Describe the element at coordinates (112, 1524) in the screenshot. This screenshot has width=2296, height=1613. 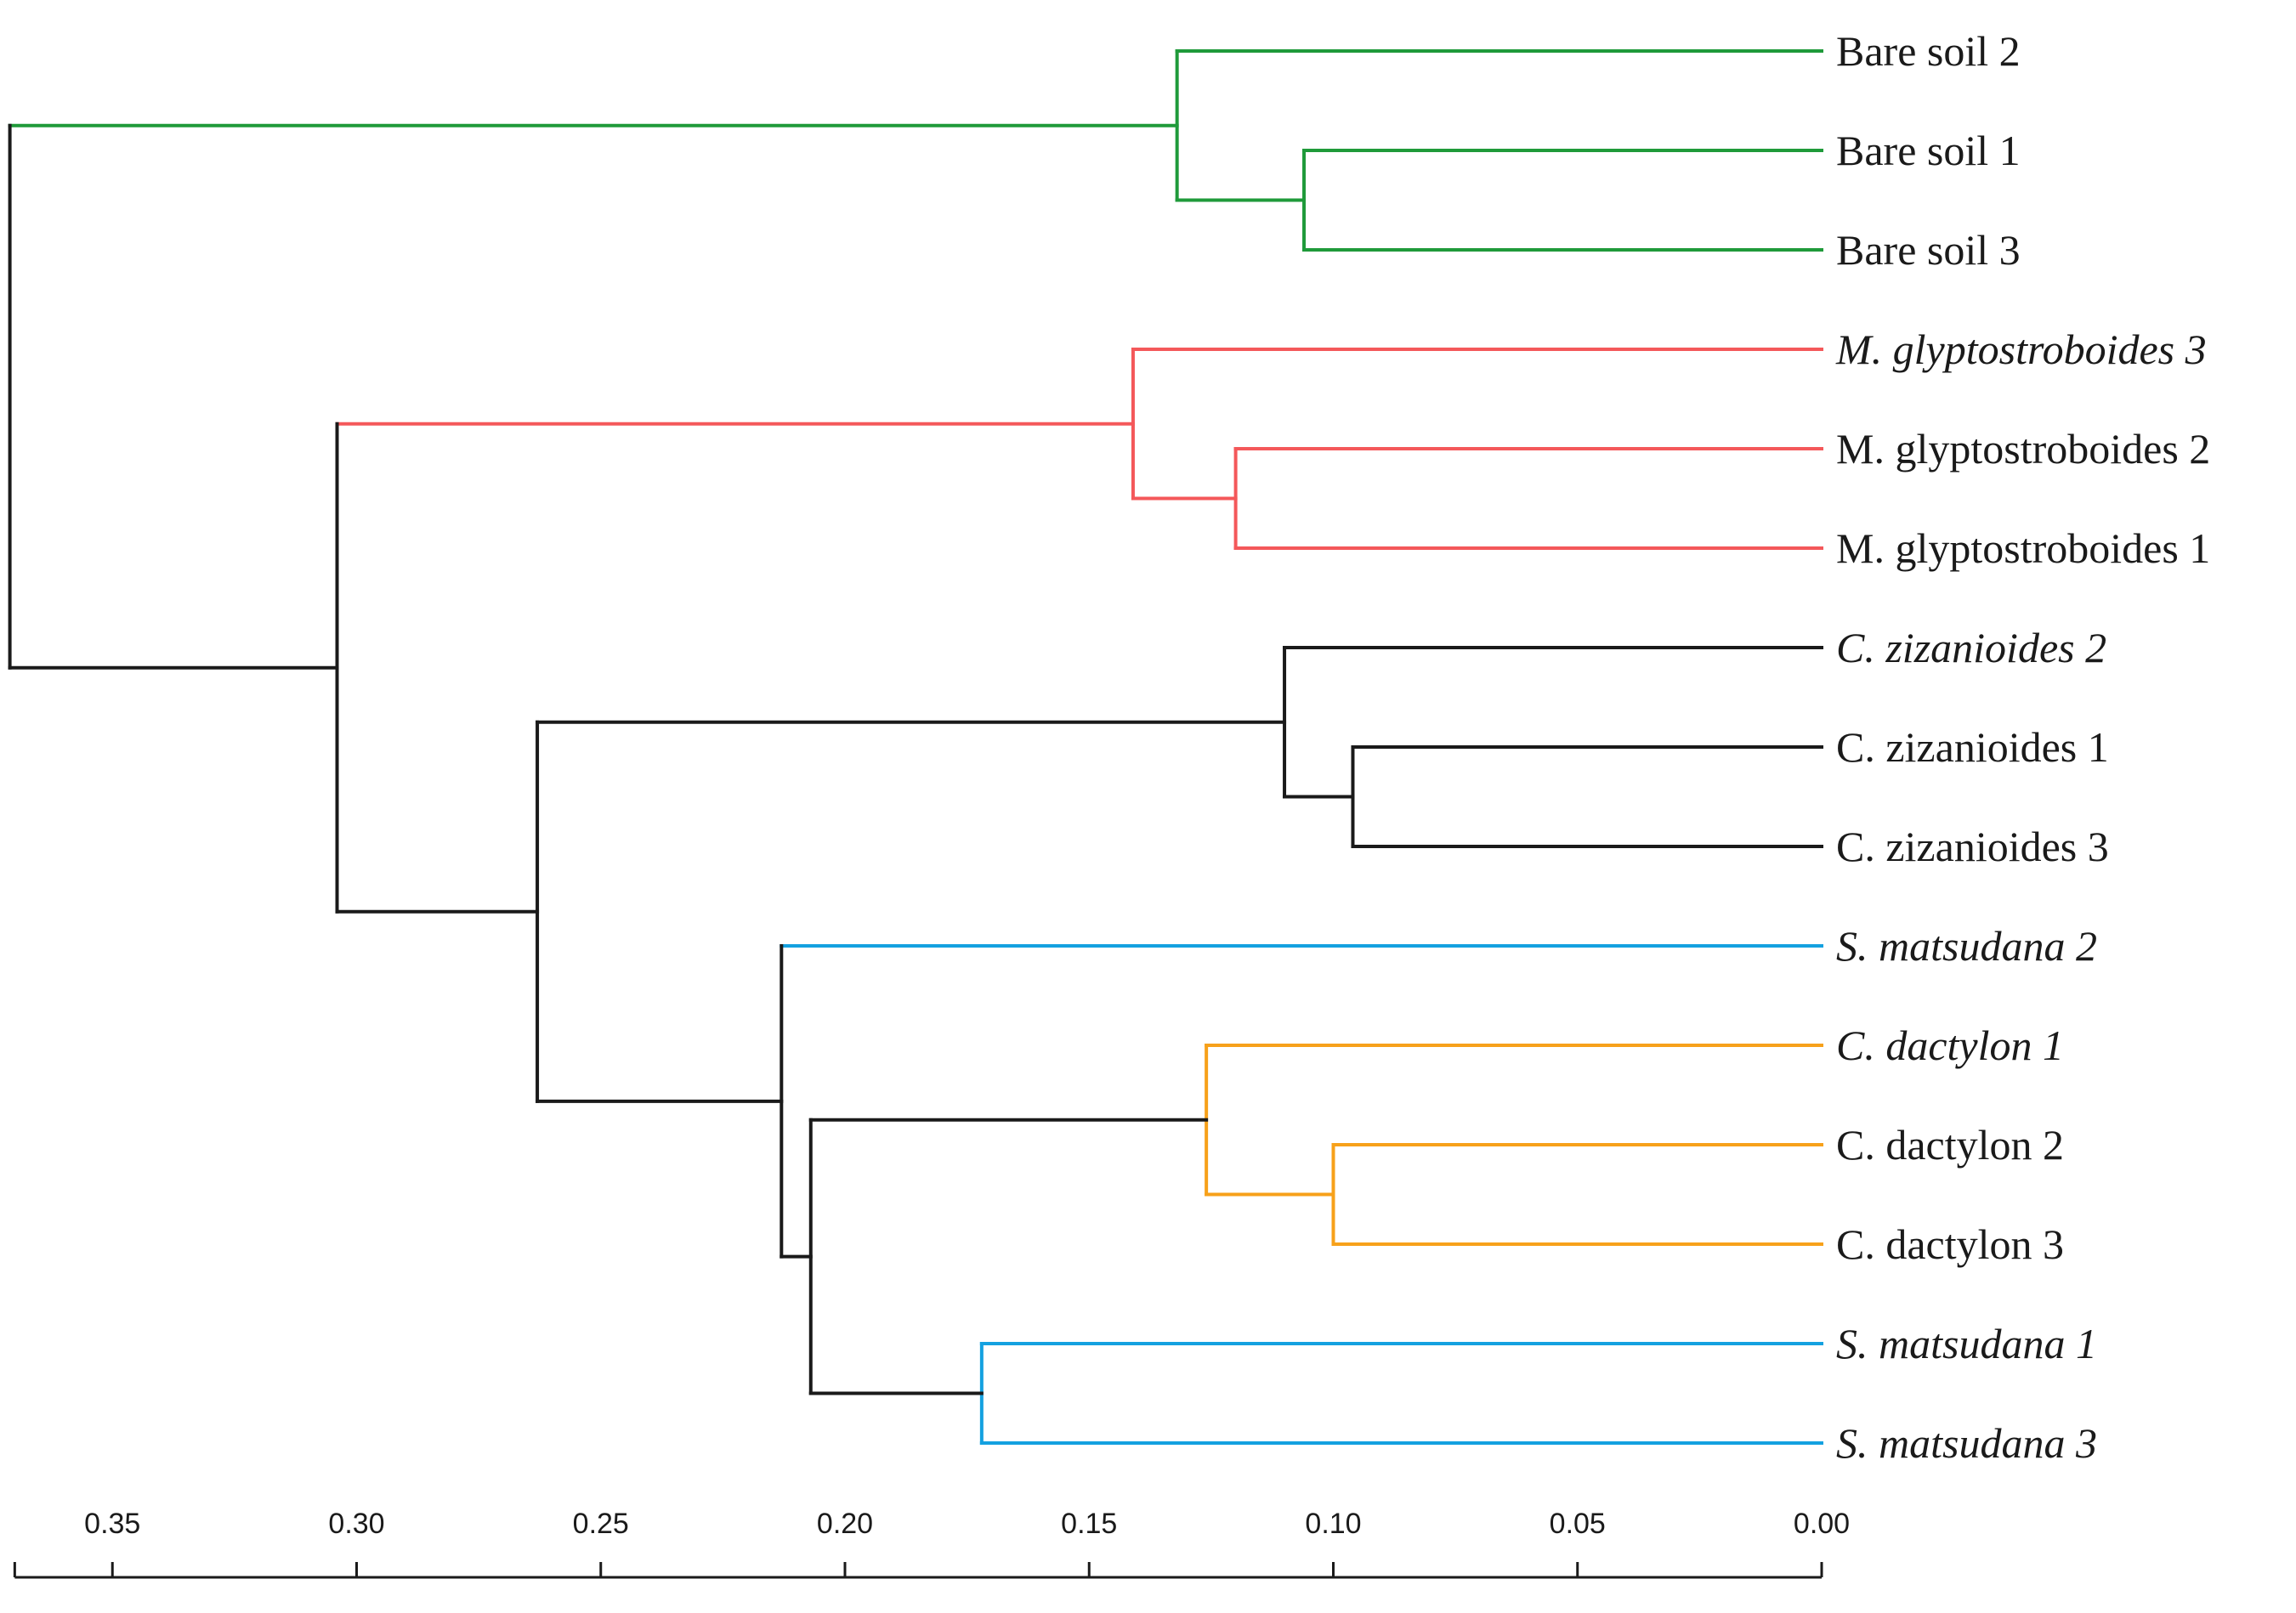
I see `x-axis-tick-label-0: 0.35` at that location.